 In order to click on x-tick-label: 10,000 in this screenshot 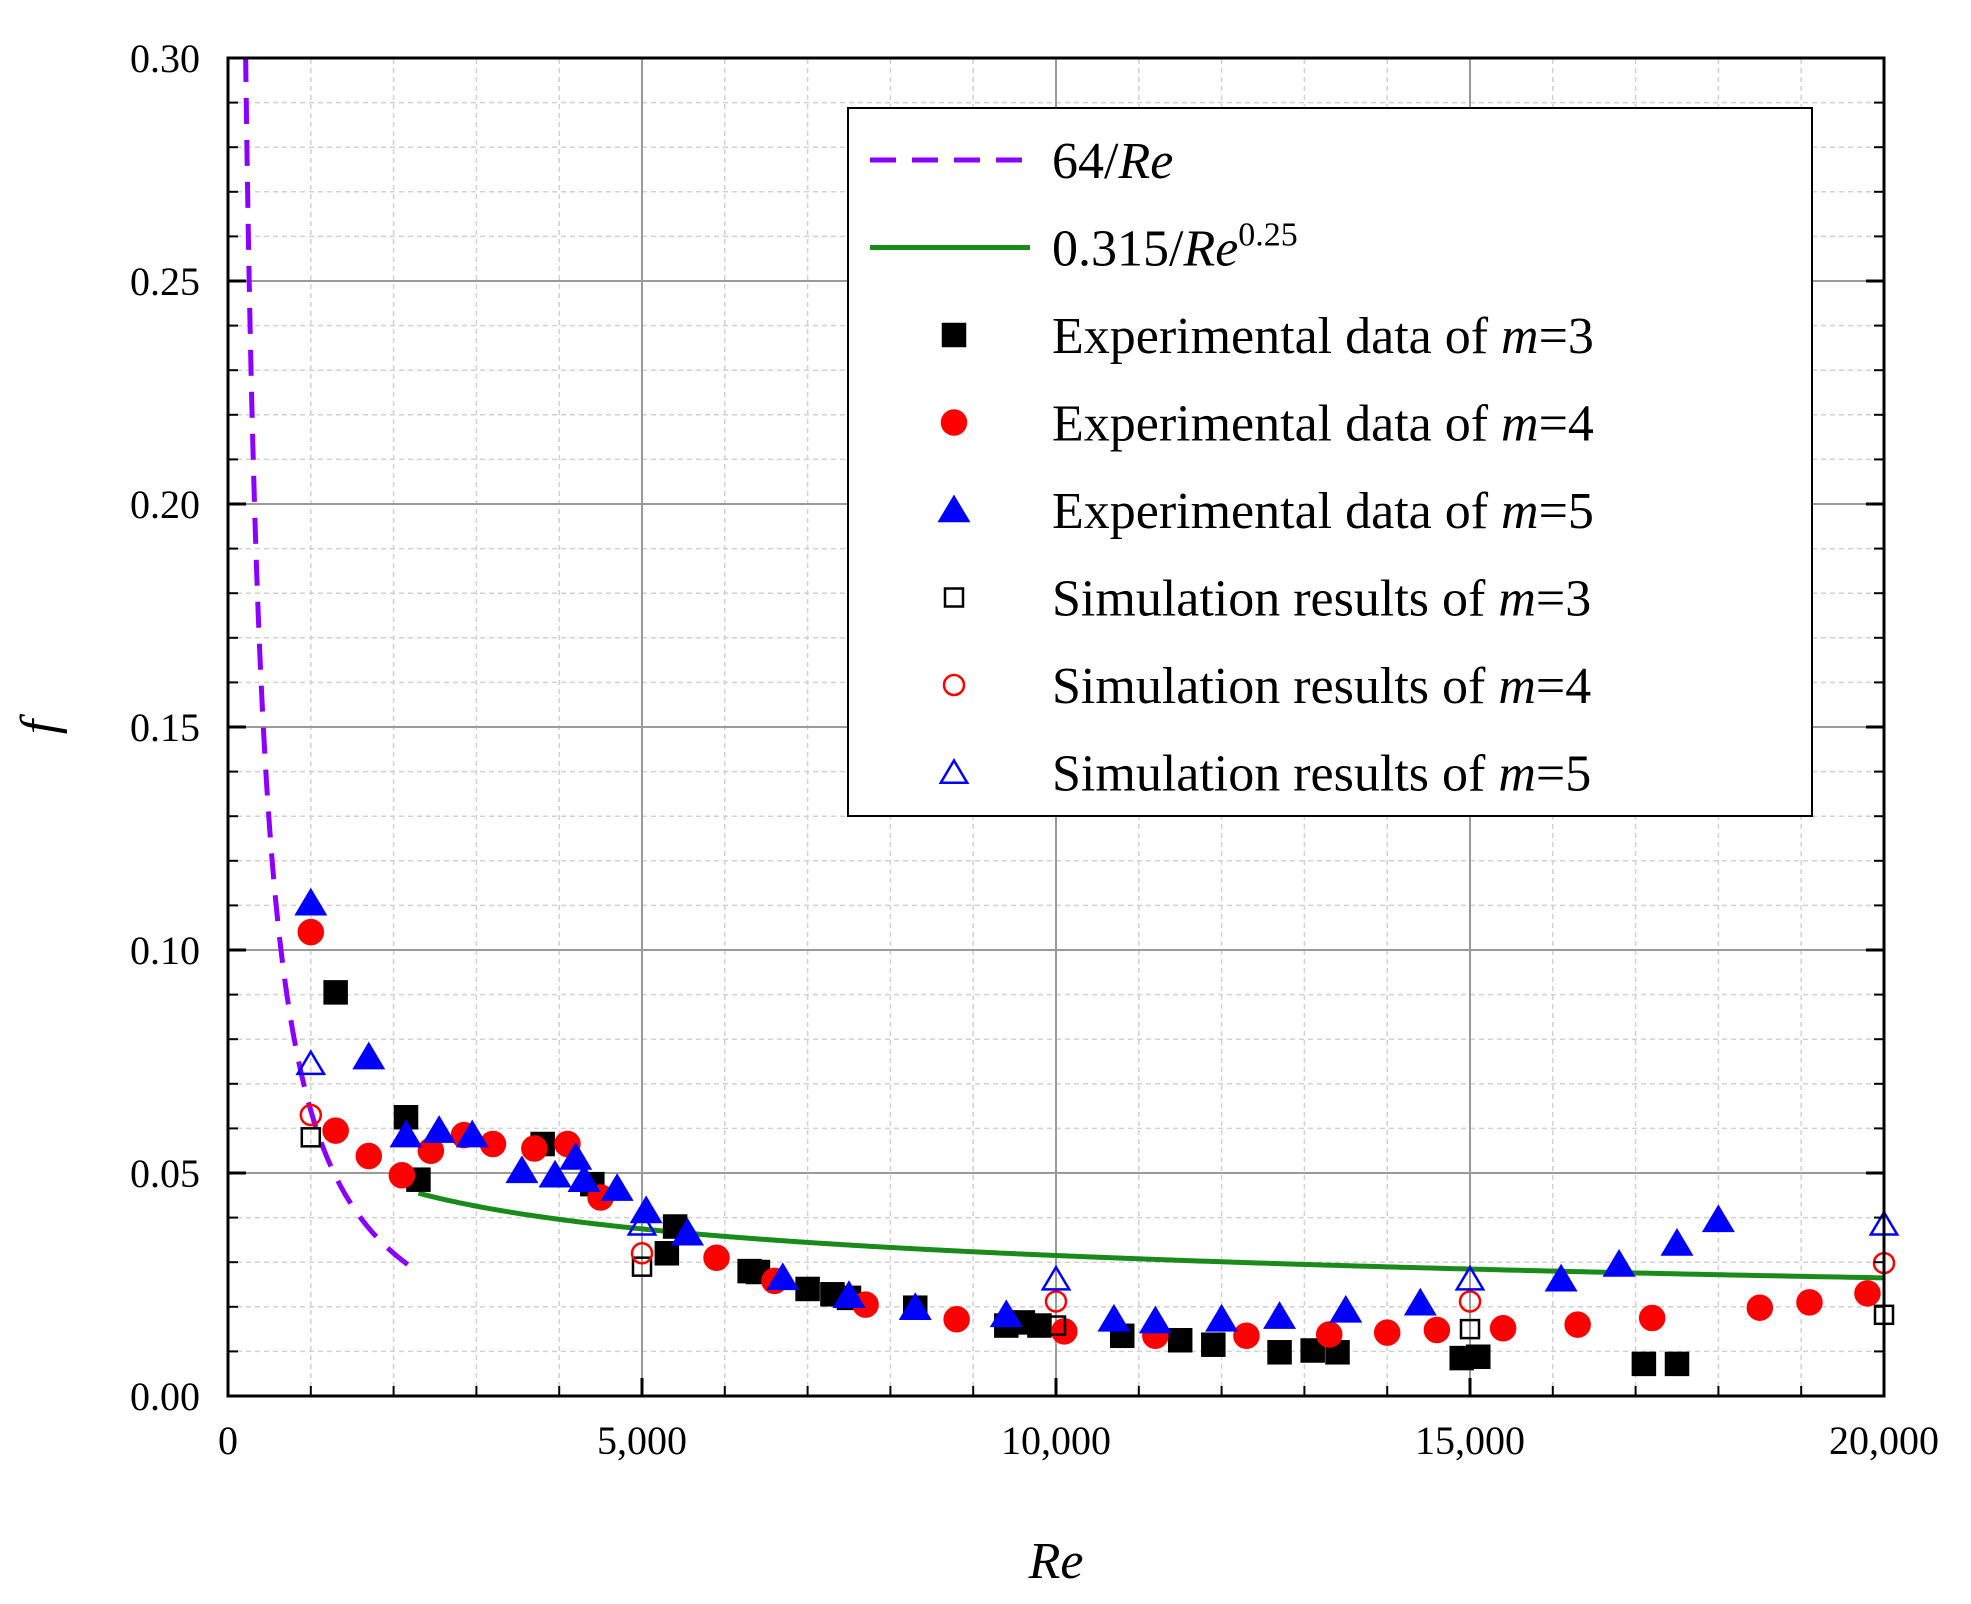, I will do `click(1056, 1440)`.